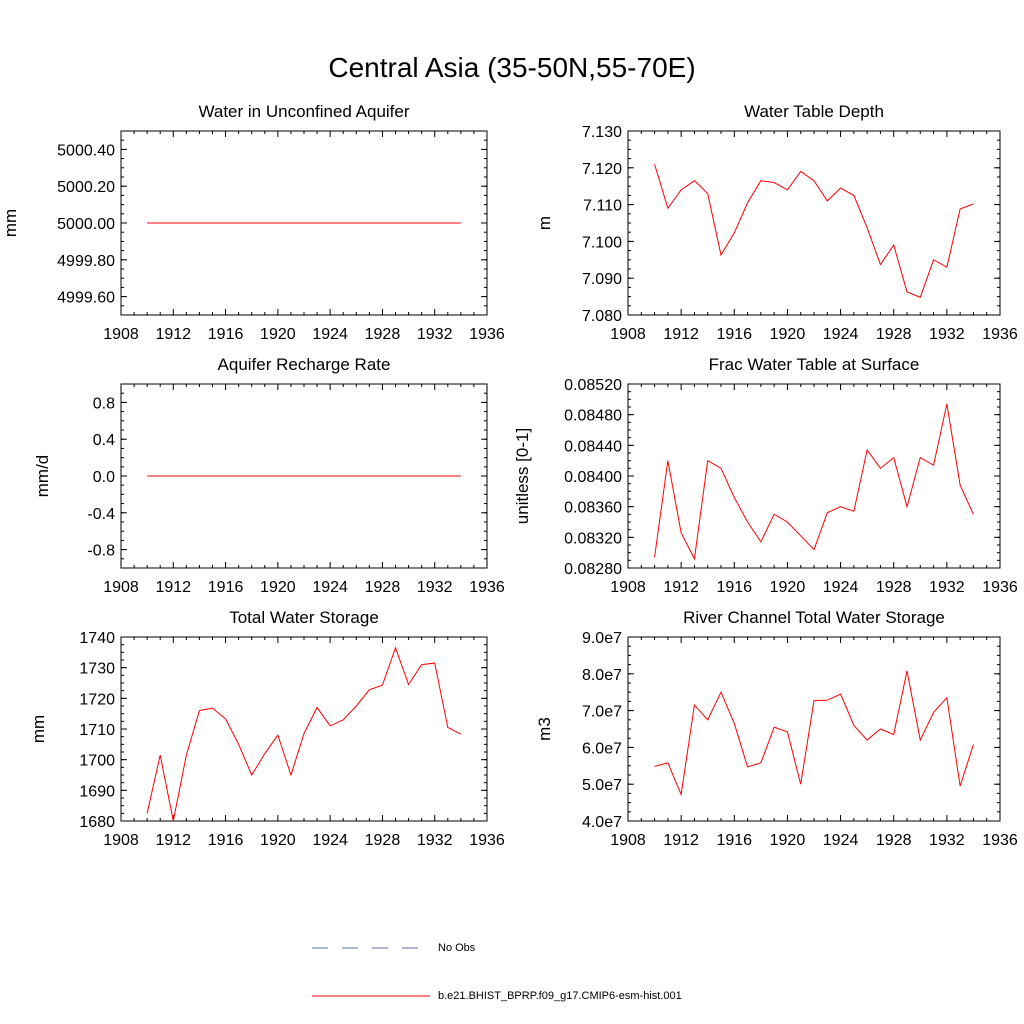  Describe the element at coordinates (602, 785) in the screenshot. I see `y-tick-label: 5.0e7` at that location.